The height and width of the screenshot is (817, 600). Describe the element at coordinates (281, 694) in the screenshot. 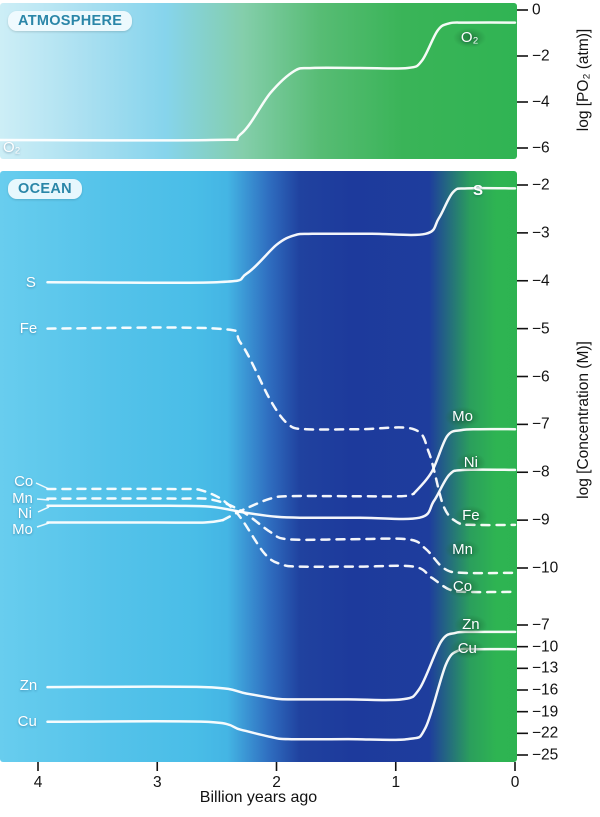

I see `cu-curve` at that location.